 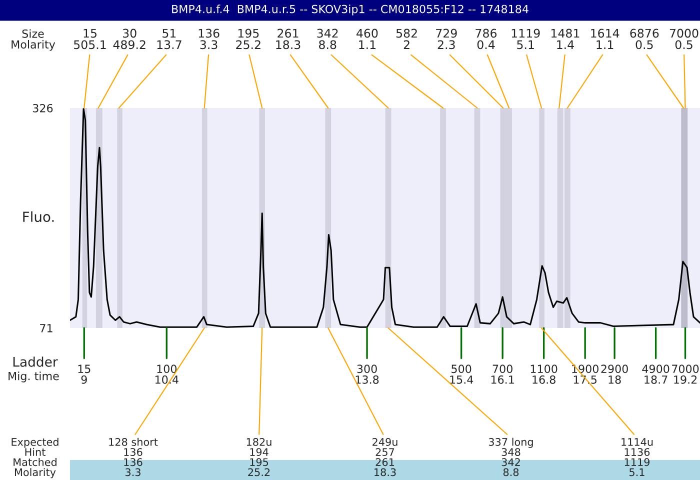 I want to click on annotation: 195 25.2, so click(x=248, y=39).